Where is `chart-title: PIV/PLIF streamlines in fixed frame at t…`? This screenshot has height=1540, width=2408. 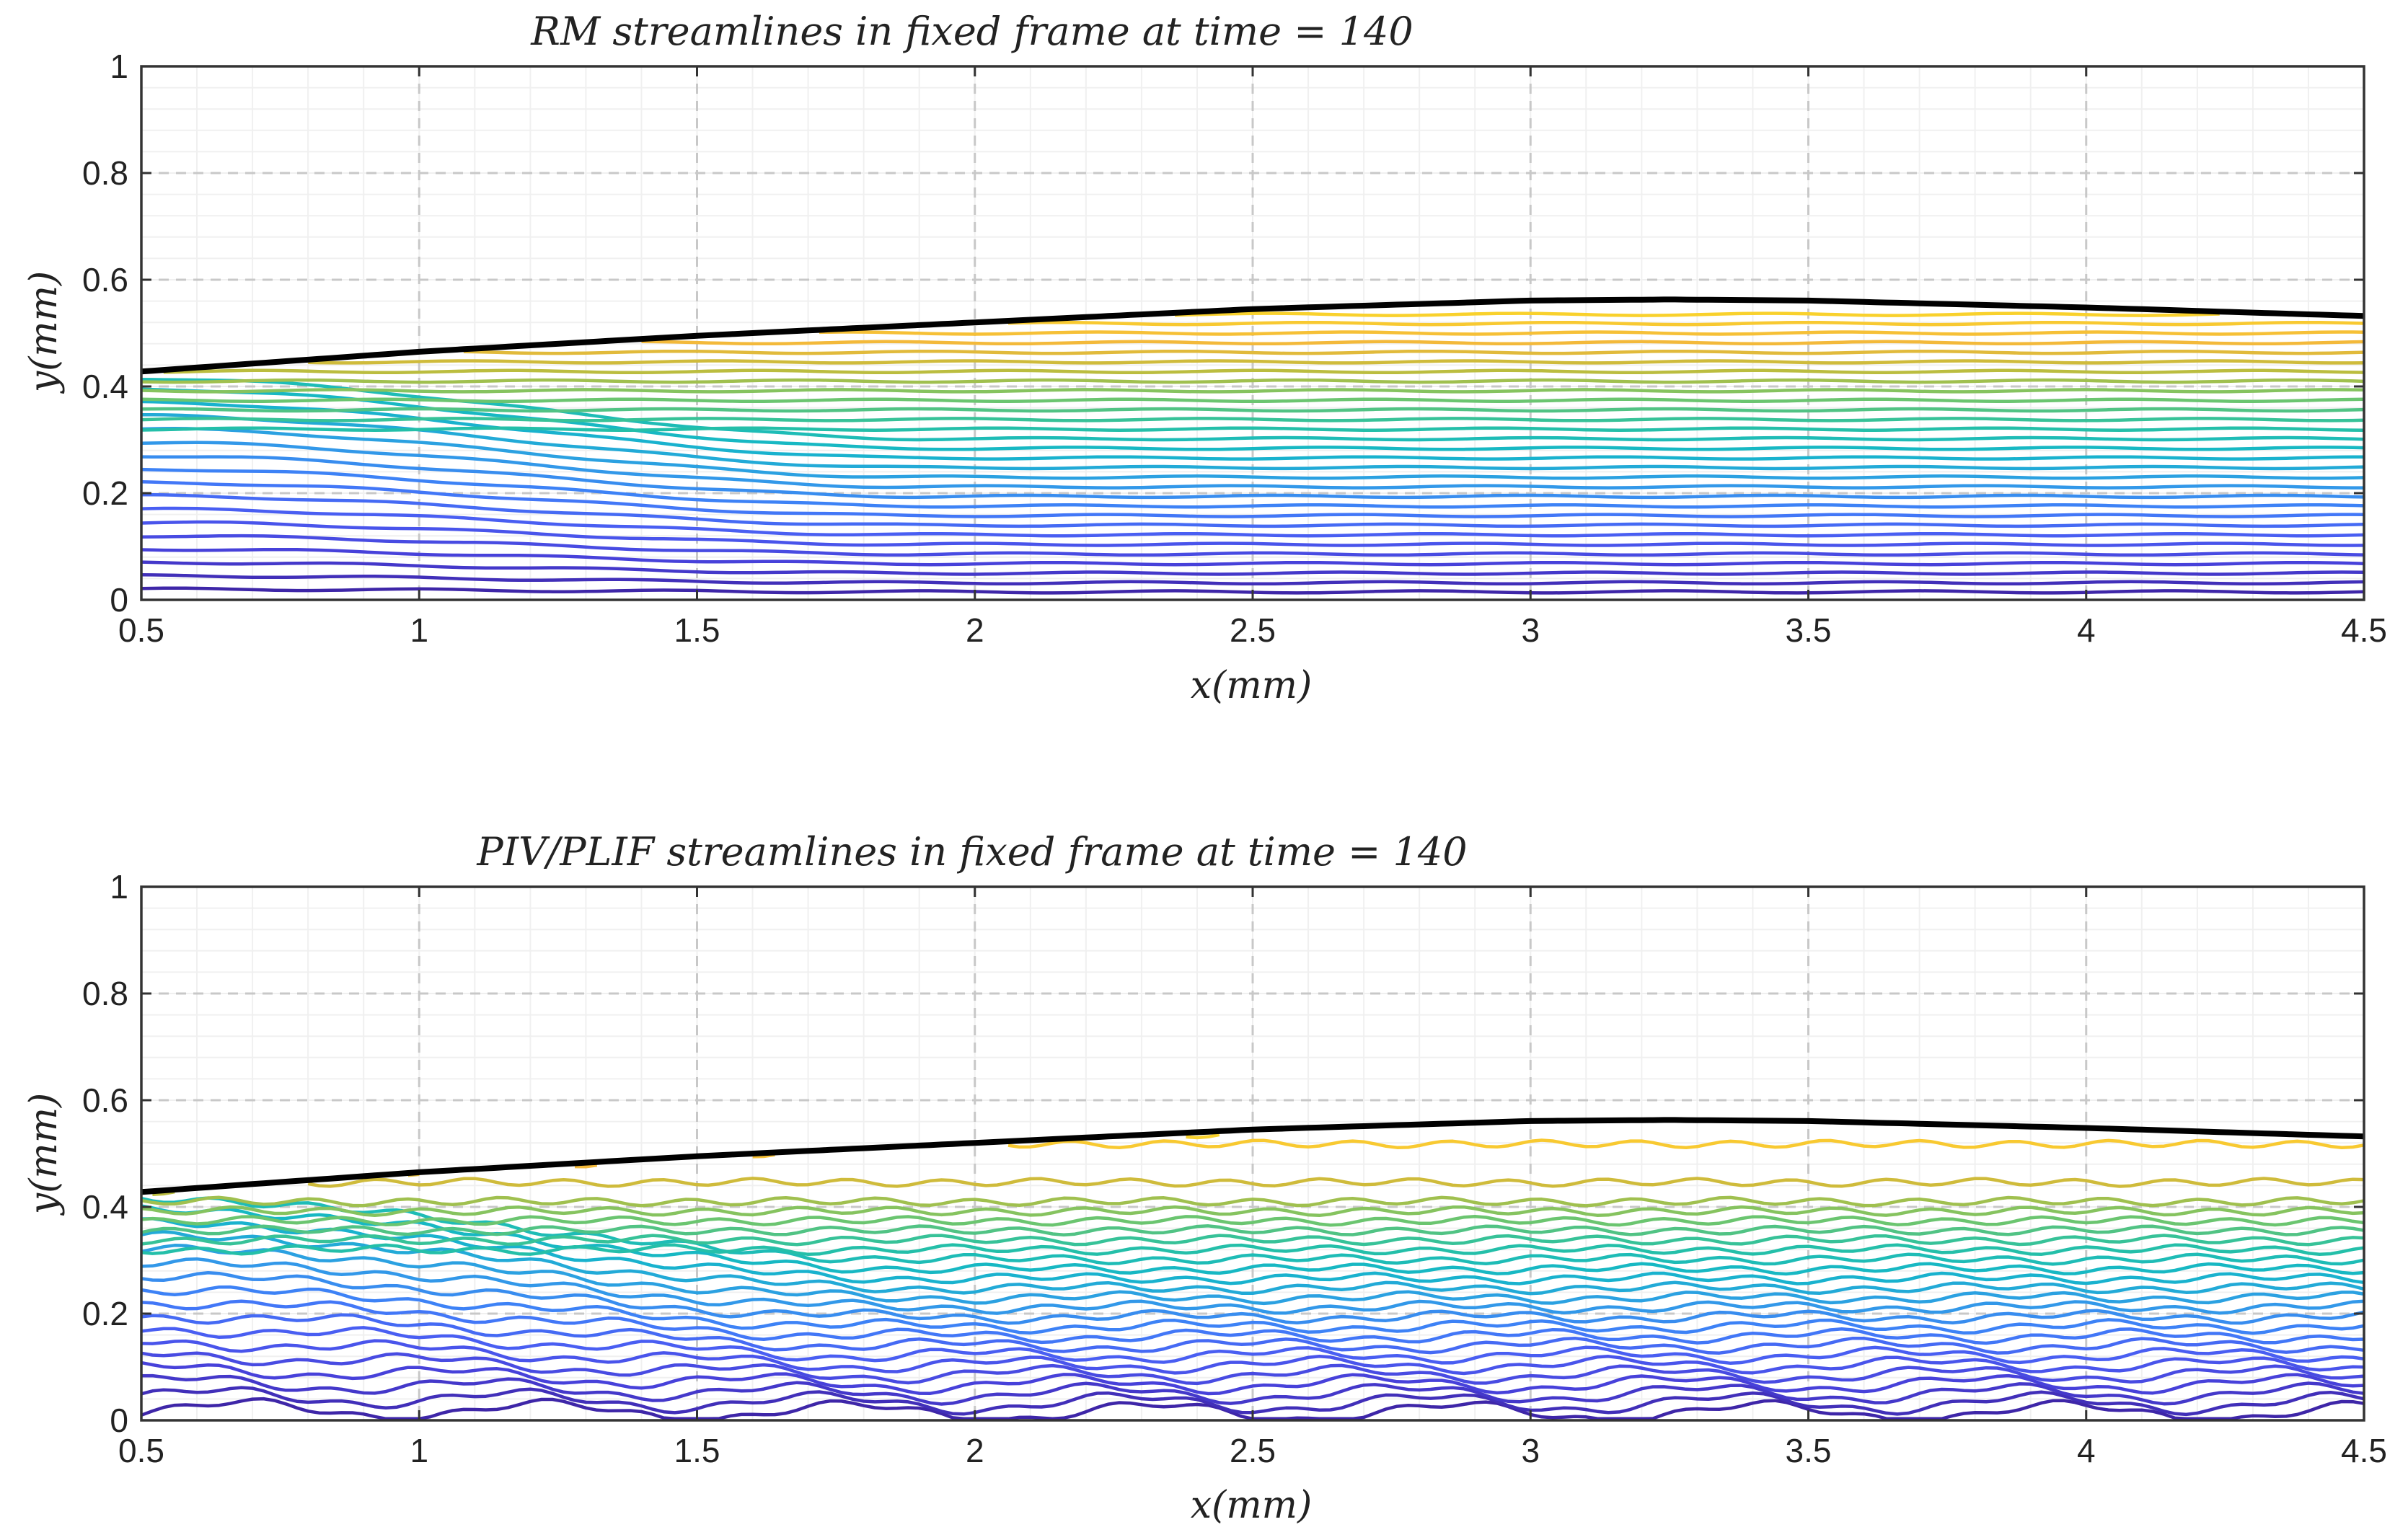 chart-title: PIV/PLIF streamlines in fixed frame at t… is located at coordinates (971, 852).